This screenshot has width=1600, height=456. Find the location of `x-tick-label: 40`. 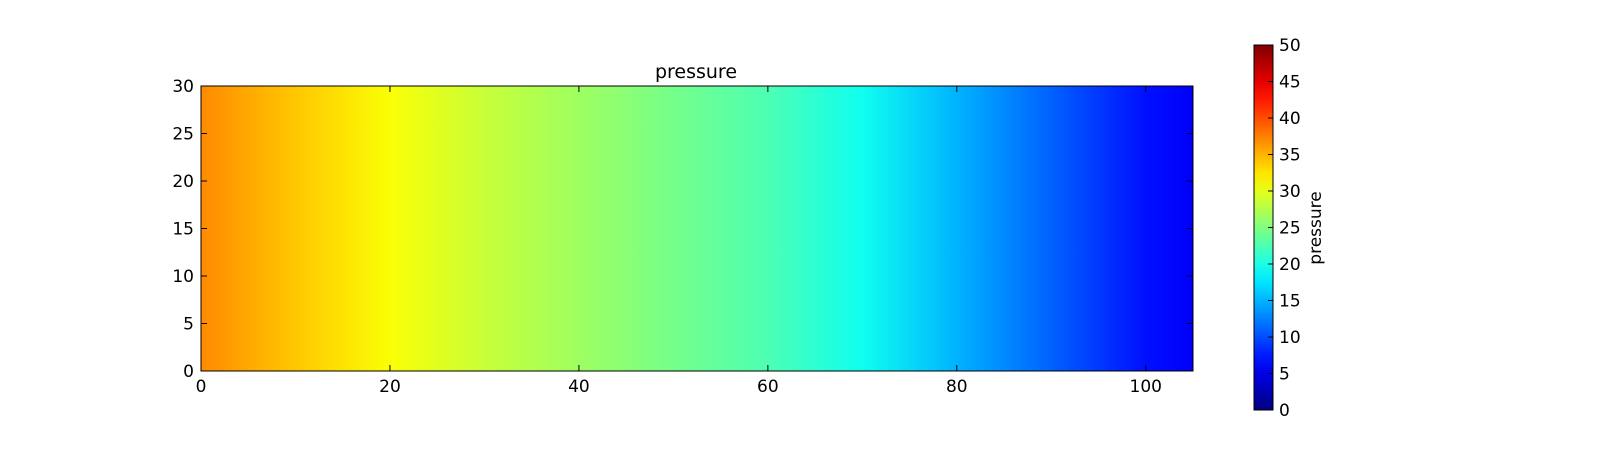

x-tick-label: 40 is located at coordinates (579, 387).